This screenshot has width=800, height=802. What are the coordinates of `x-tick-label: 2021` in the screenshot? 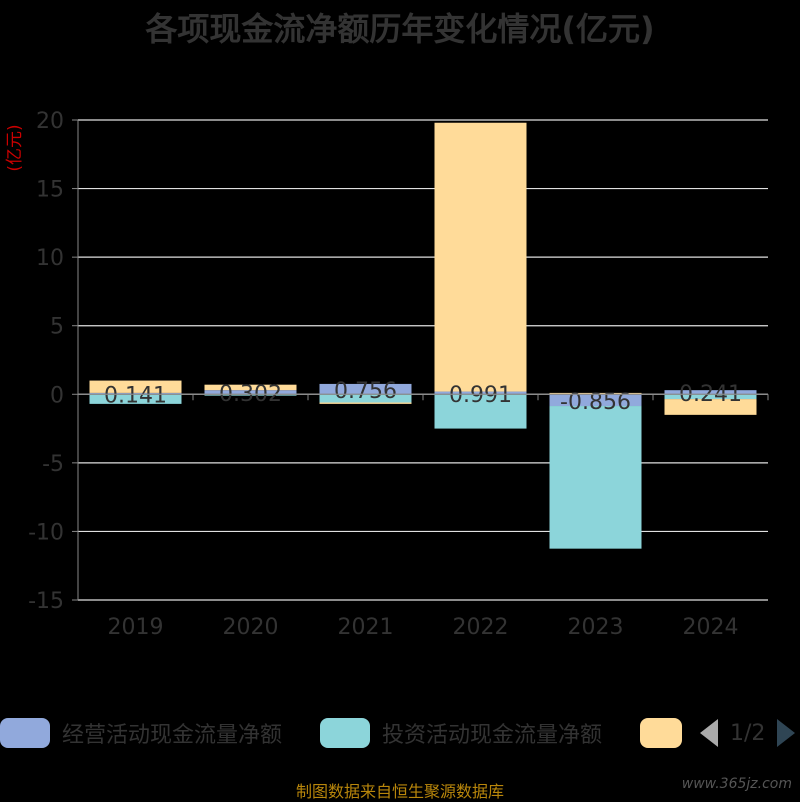 It's located at (366, 627).